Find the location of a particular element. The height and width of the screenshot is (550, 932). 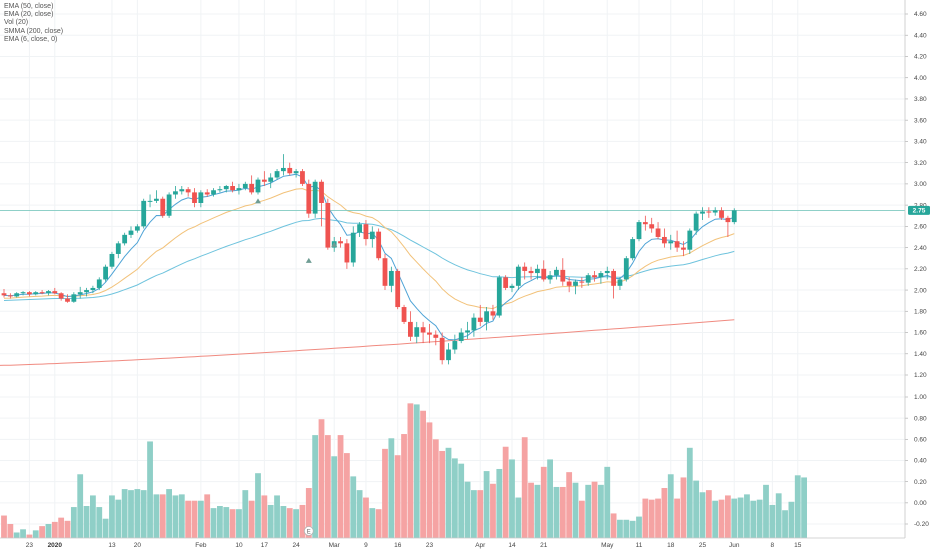

y-axis-label: 0.80 is located at coordinates (920, 418).